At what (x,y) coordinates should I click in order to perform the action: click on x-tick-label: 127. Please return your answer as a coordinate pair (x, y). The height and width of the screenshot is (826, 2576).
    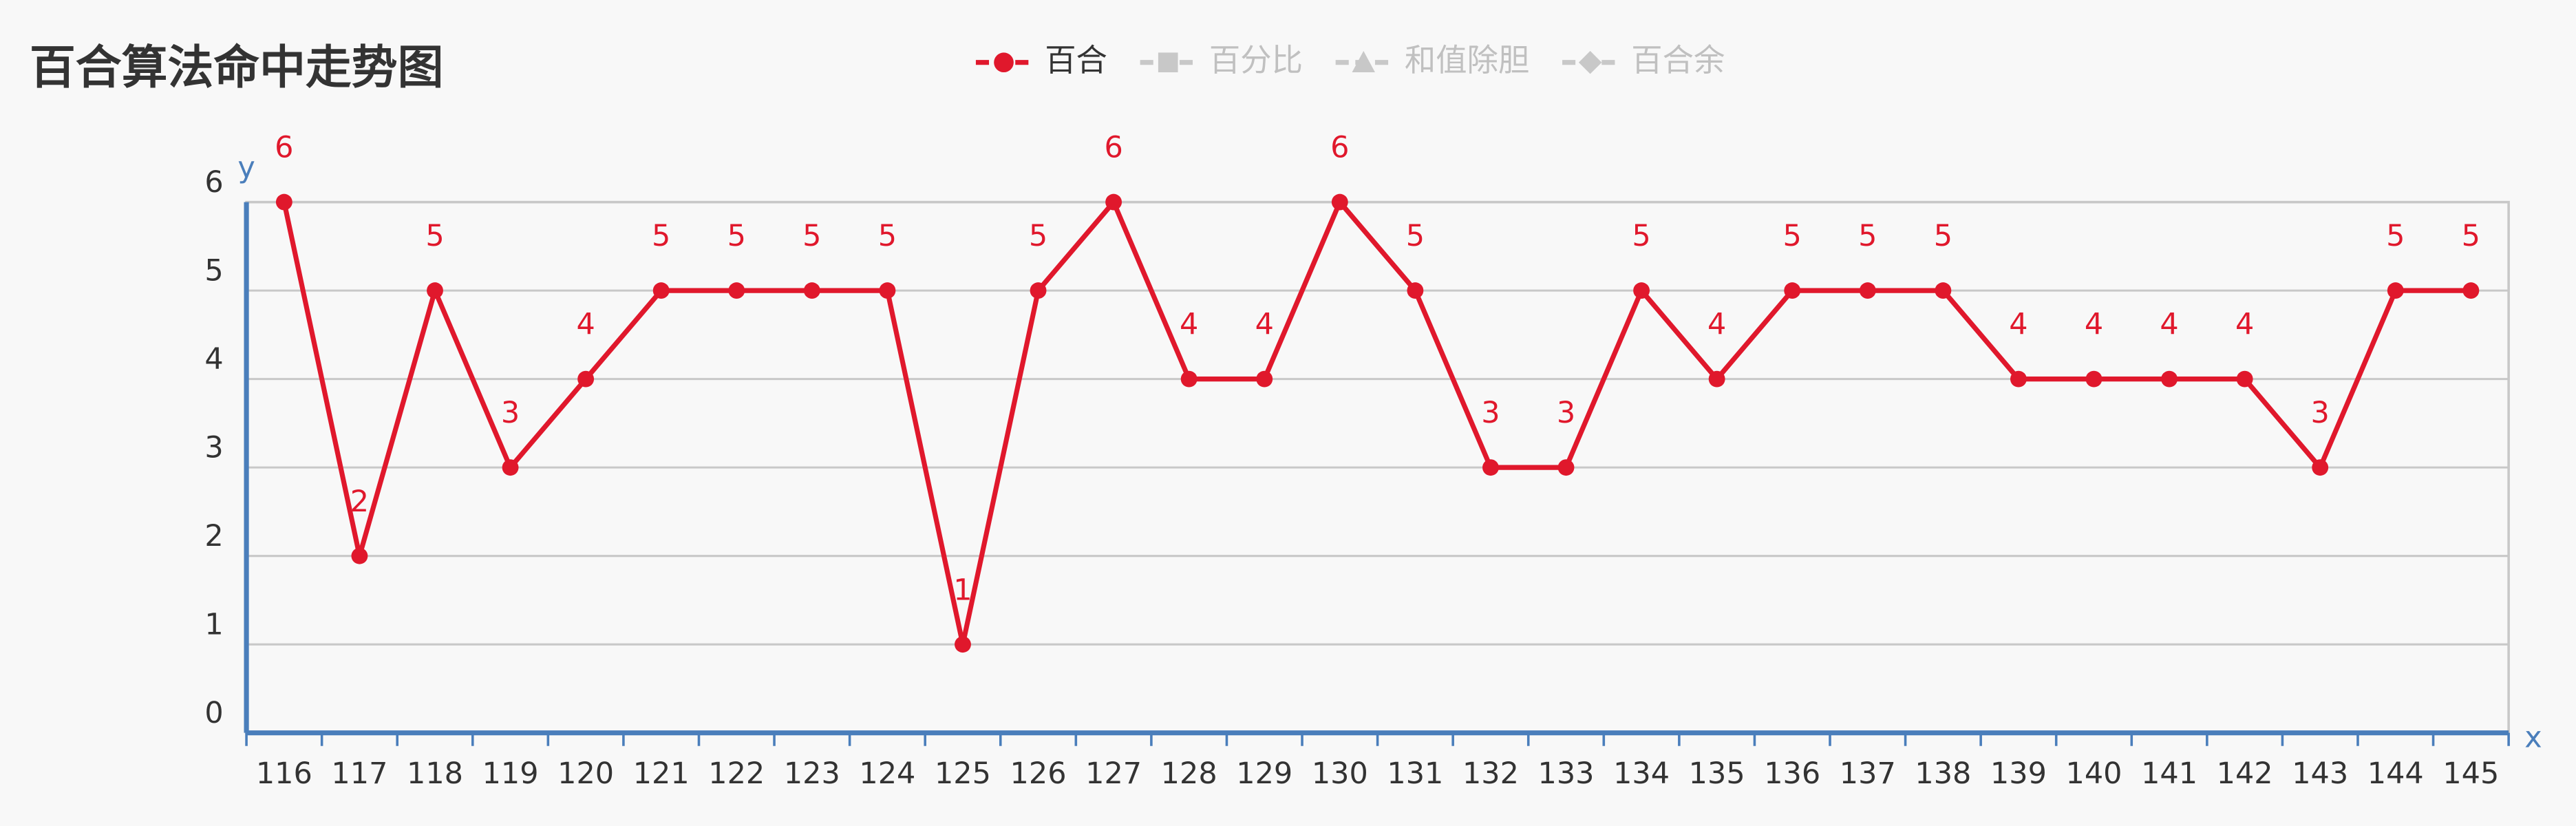
    Looking at the image, I should click on (1113, 774).